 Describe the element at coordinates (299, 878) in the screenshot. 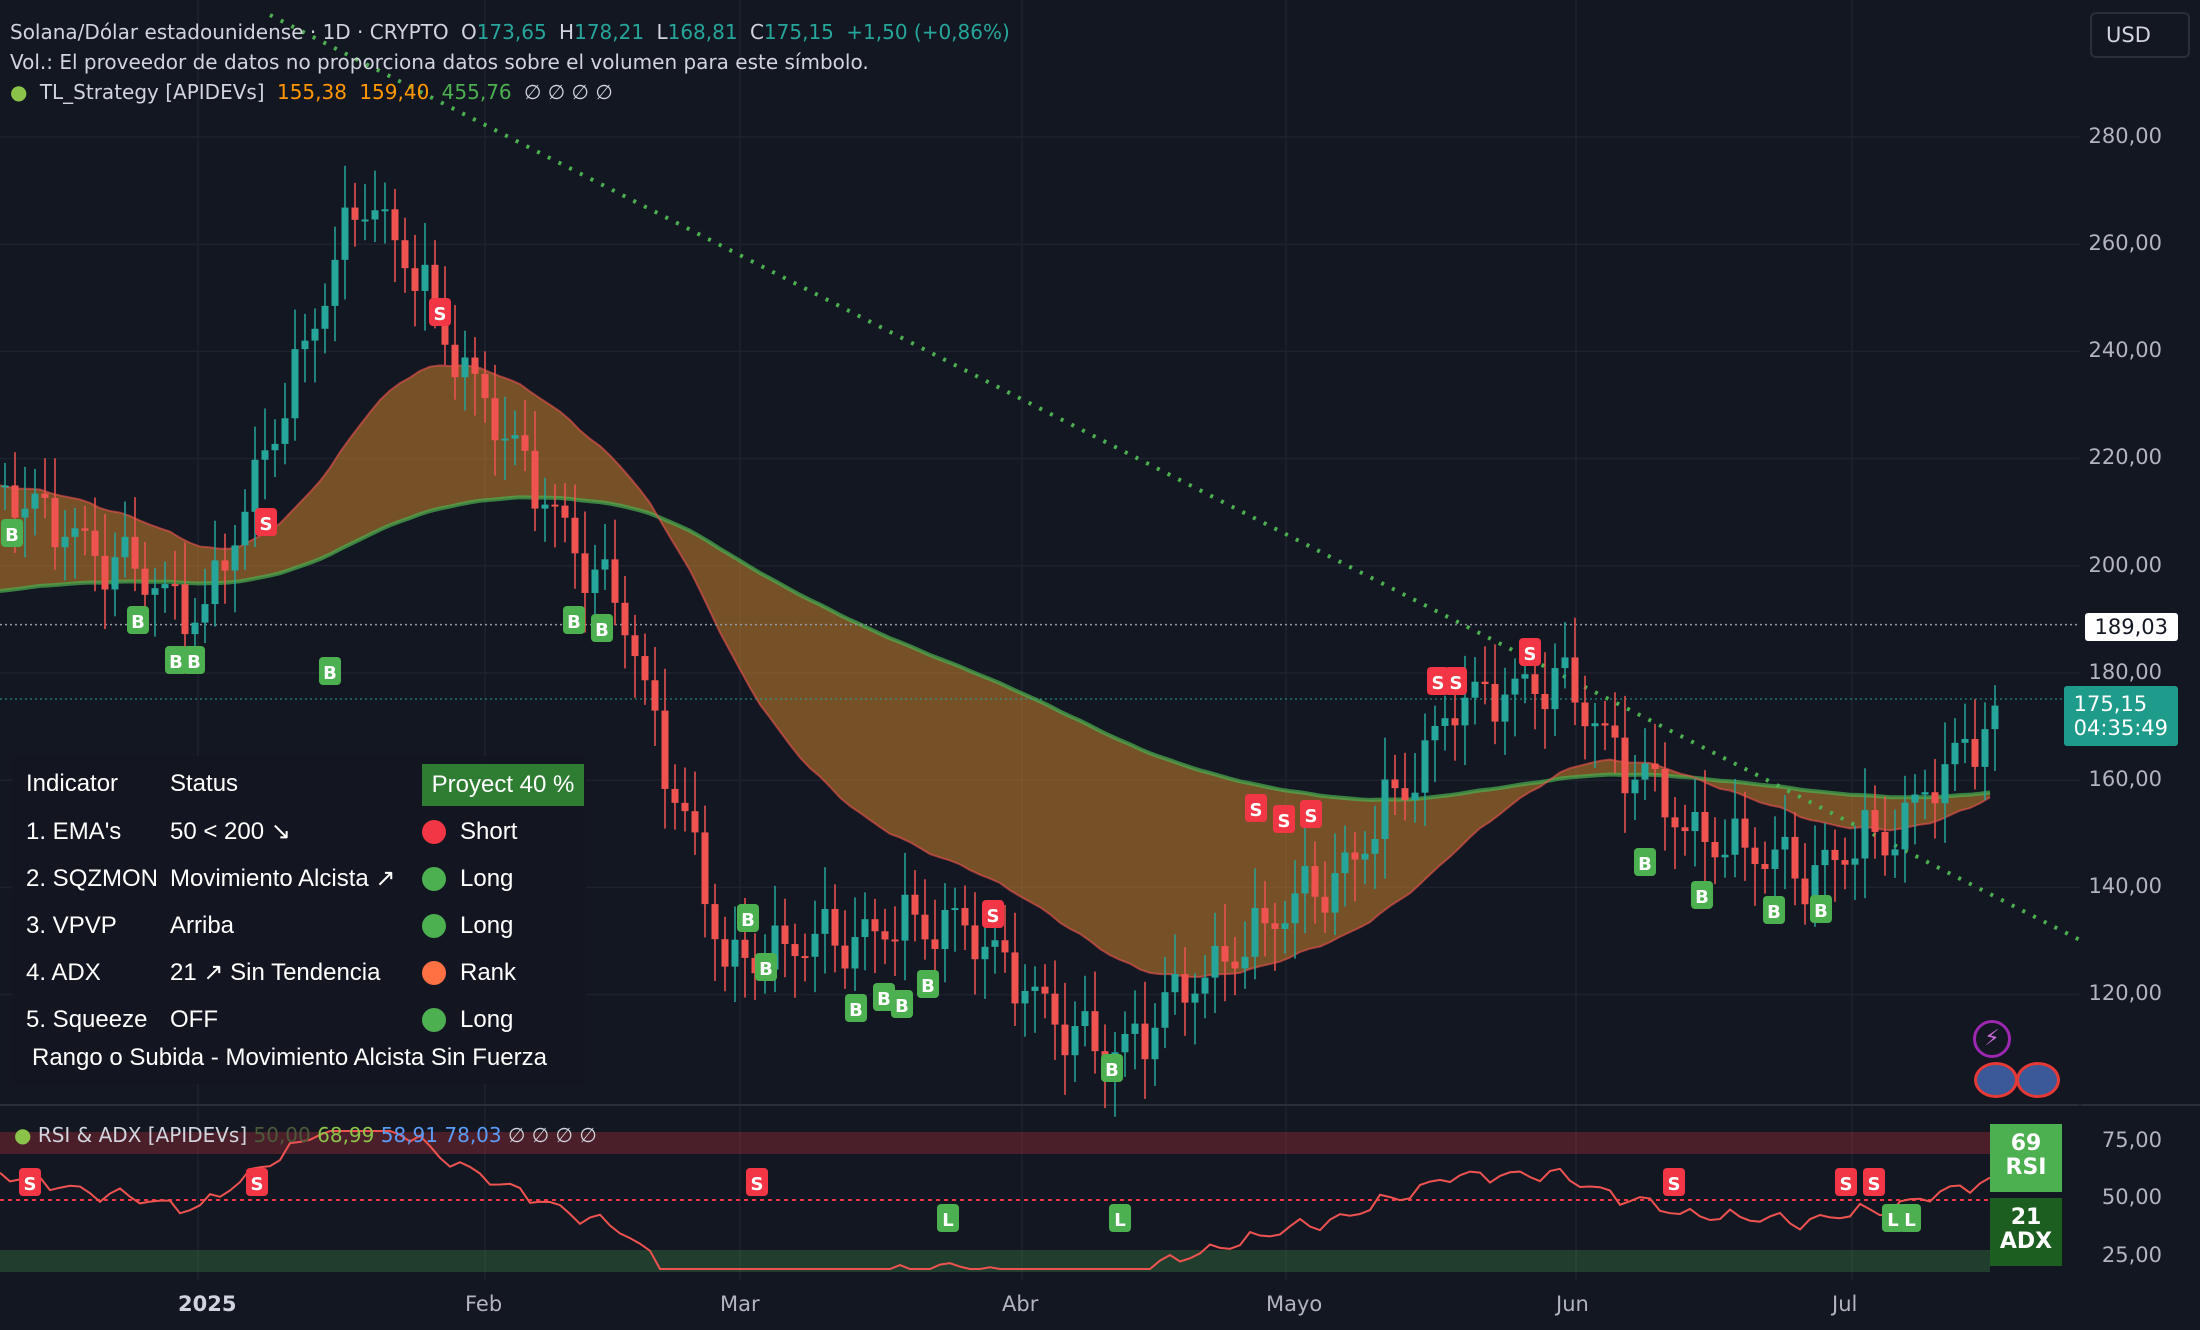

I see `table-row: 2. SQZMON Movimiento Alcista ↗ Long` at that location.